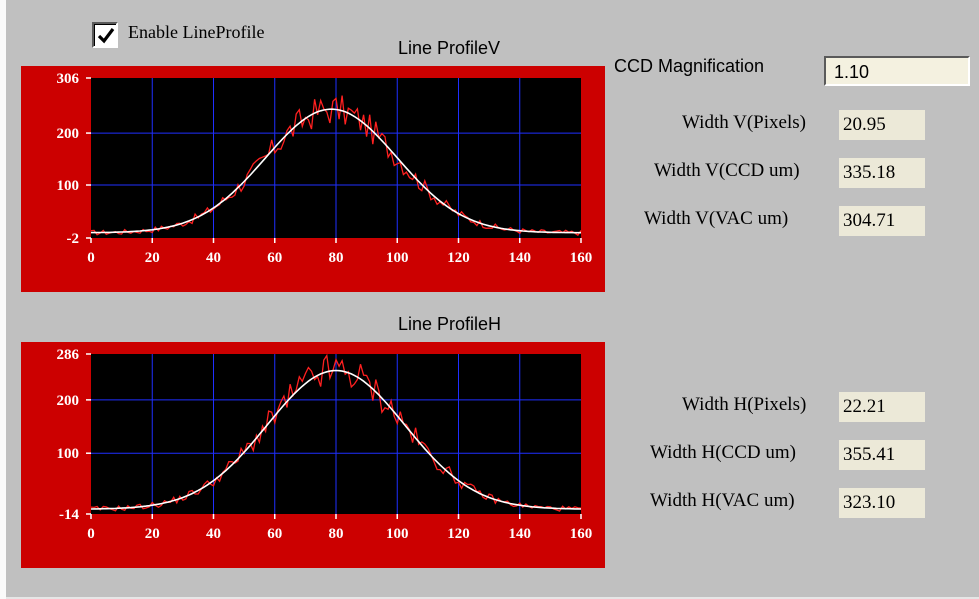 The width and height of the screenshot is (979, 599). I want to click on width-h-ccd-um-value: 355.41, so click(882, 455).